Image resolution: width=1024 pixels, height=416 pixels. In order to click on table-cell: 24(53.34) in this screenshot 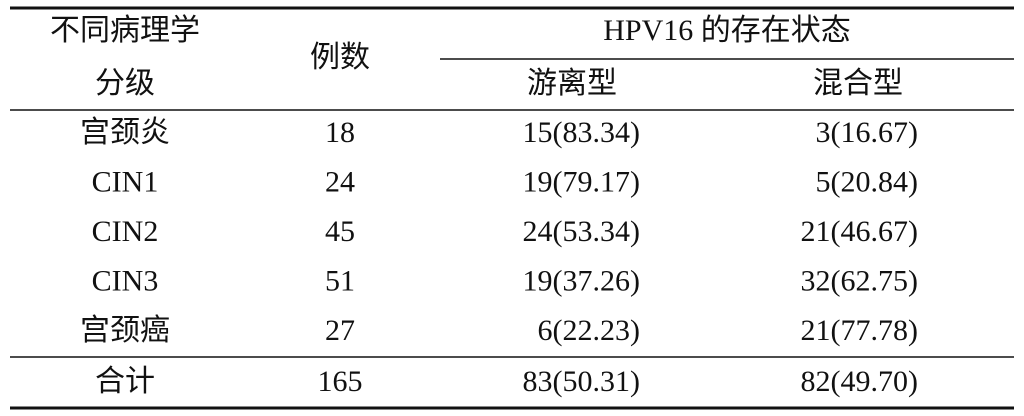, I will do `click(581, 231)`.